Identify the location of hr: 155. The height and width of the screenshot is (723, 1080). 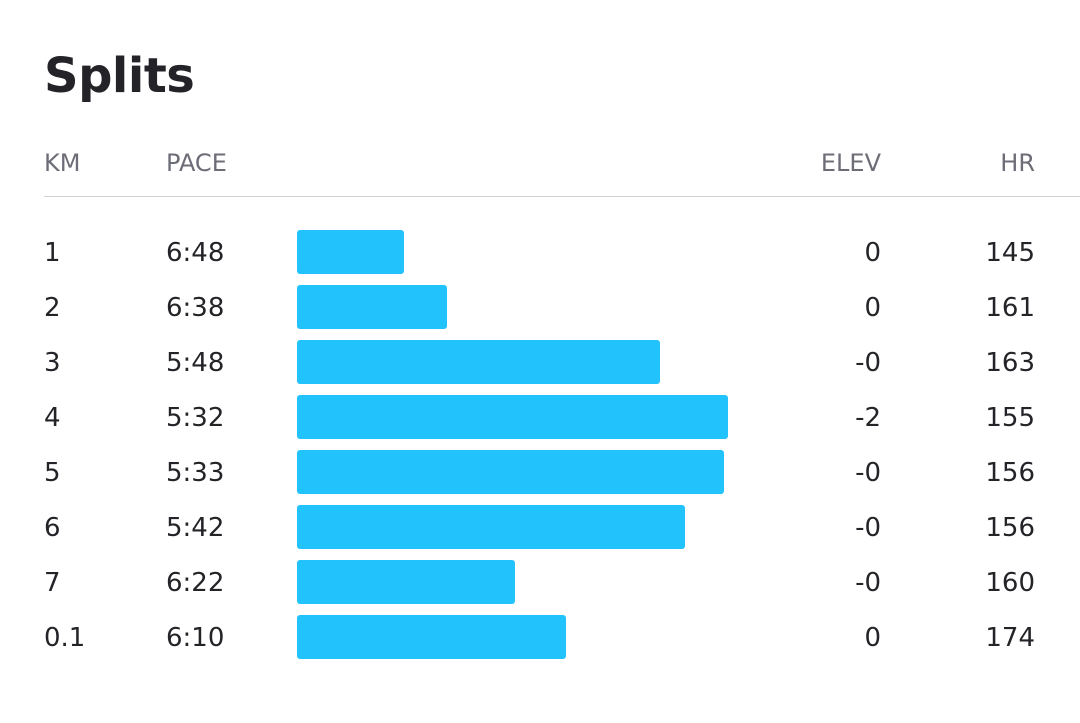
(1010, 418).